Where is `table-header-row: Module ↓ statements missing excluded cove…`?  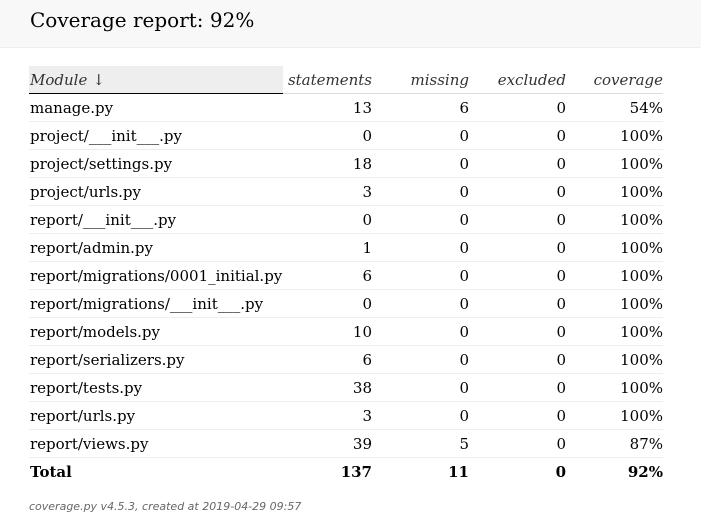 table-header-row: Module ↓ statements missing excluded cove… is located at coordinates (346, 80).